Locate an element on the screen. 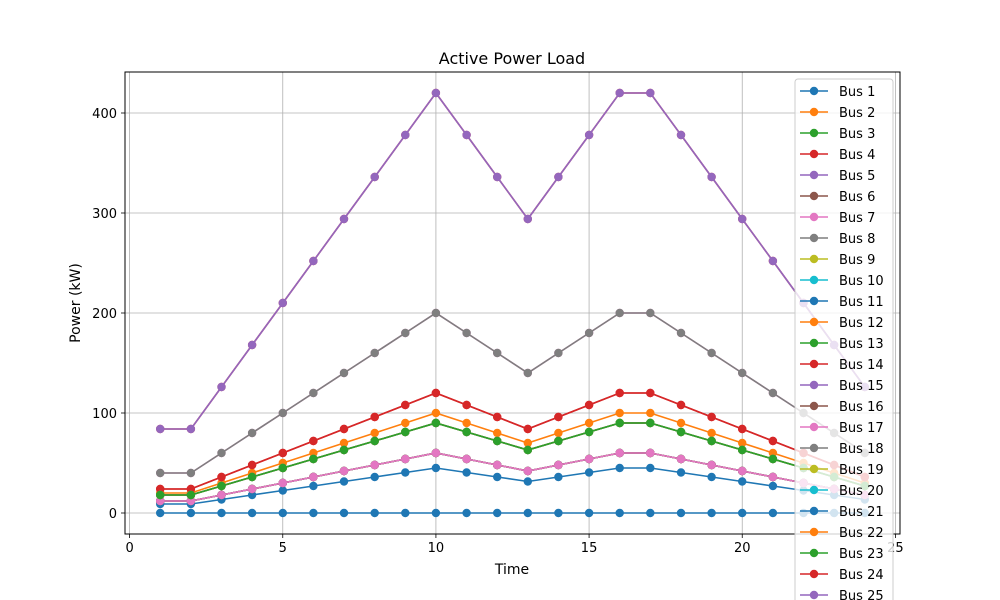 Image resolution: width=1000 pixels, height=600 pixels. legend-item: Bus 11 is located at coordinates (842, 302).